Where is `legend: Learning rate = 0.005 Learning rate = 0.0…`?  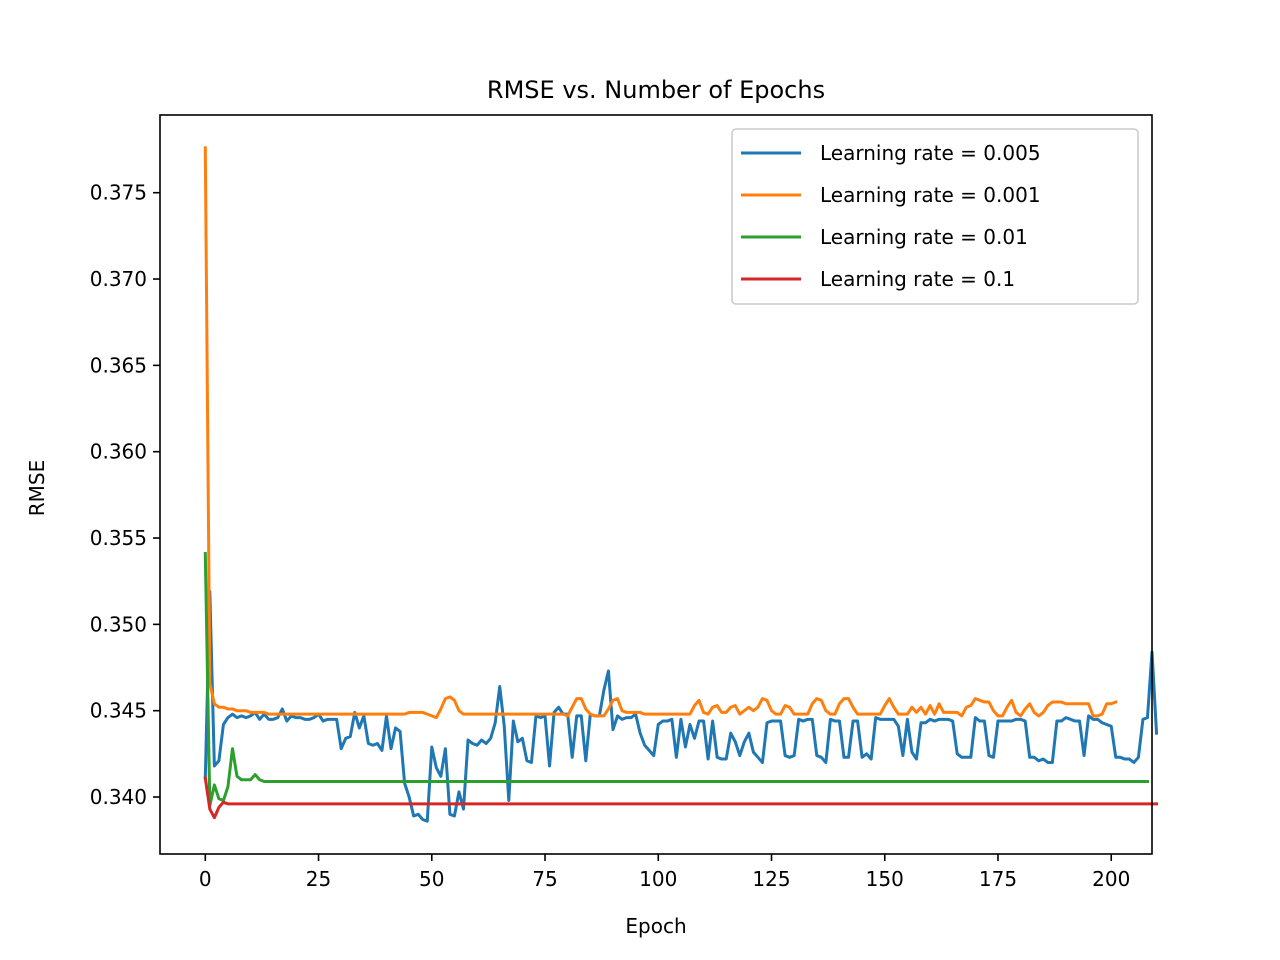 legend: Learning rate = 0.005 Learning rate = 0.0… is located at coordinates (935, 216).